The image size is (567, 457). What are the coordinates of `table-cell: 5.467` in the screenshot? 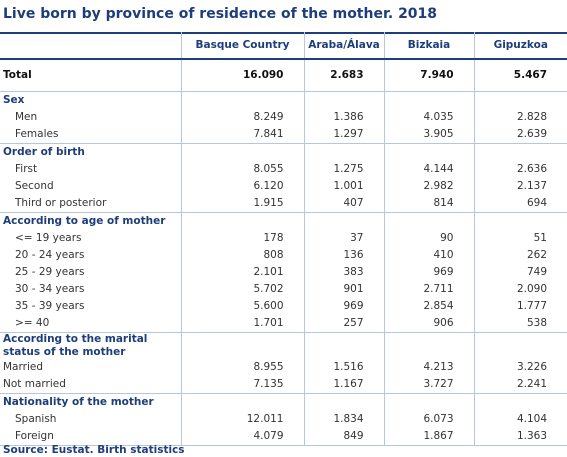 It's located at (520, 75).